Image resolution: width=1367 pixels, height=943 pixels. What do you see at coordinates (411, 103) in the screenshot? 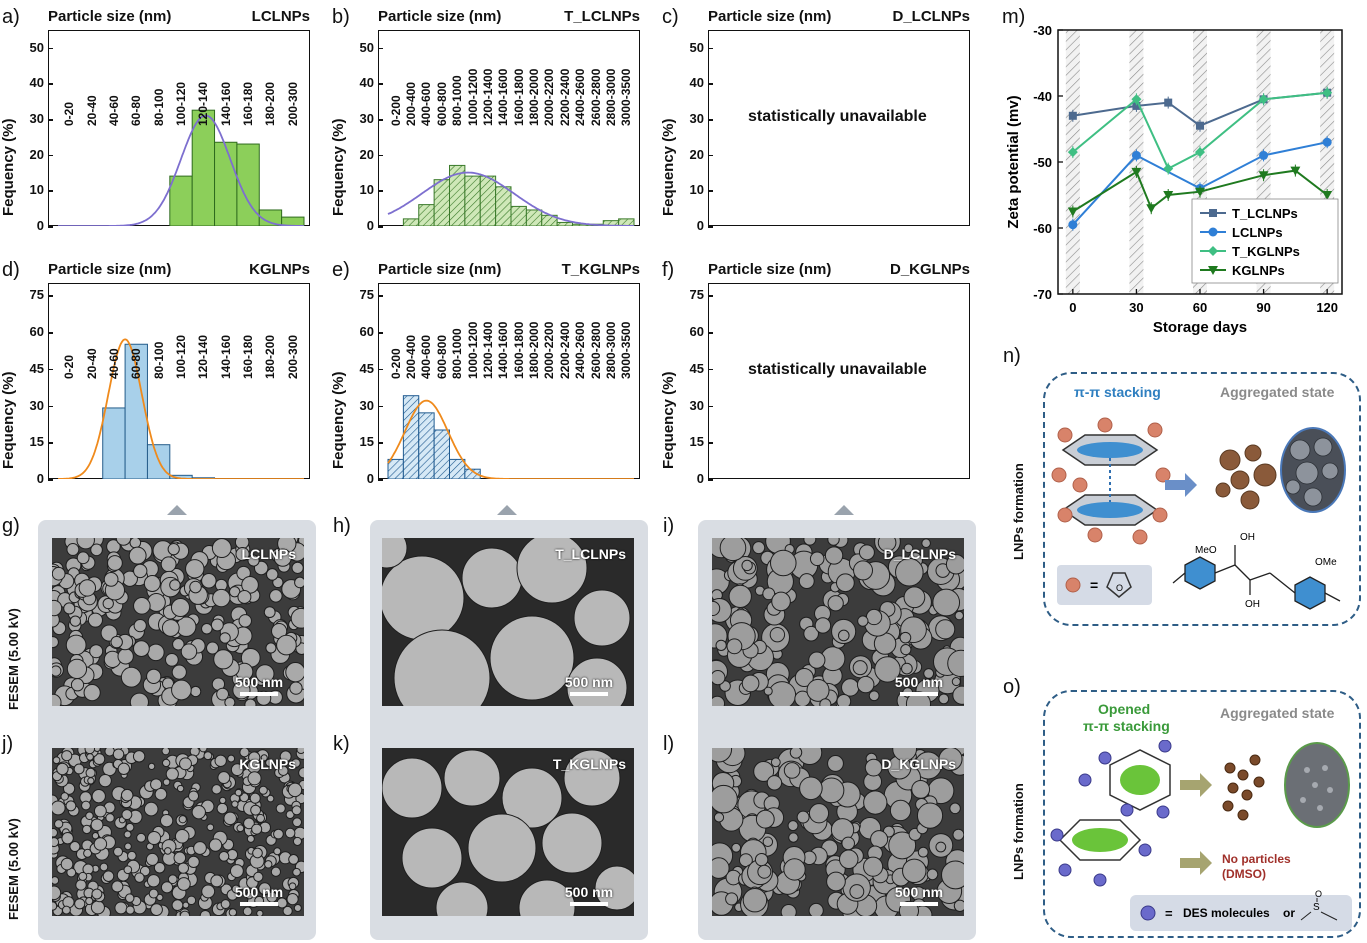
I see `category-label: 200-400` at bounding box center [411, 103].